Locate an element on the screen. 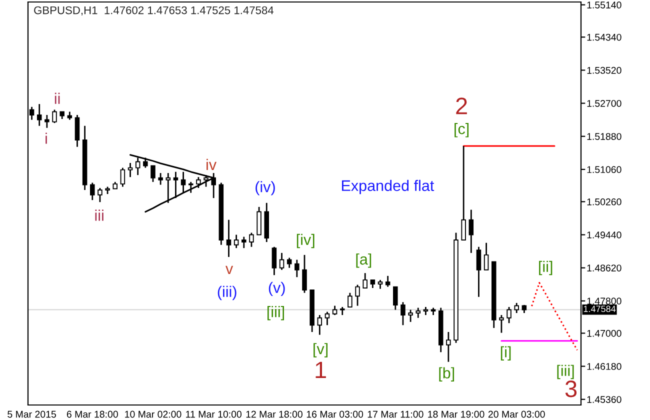  chart-title: GBPUSD,H1 1.47602 1.47653 1.47525 1.47584 is located at coordinates (154, 11).